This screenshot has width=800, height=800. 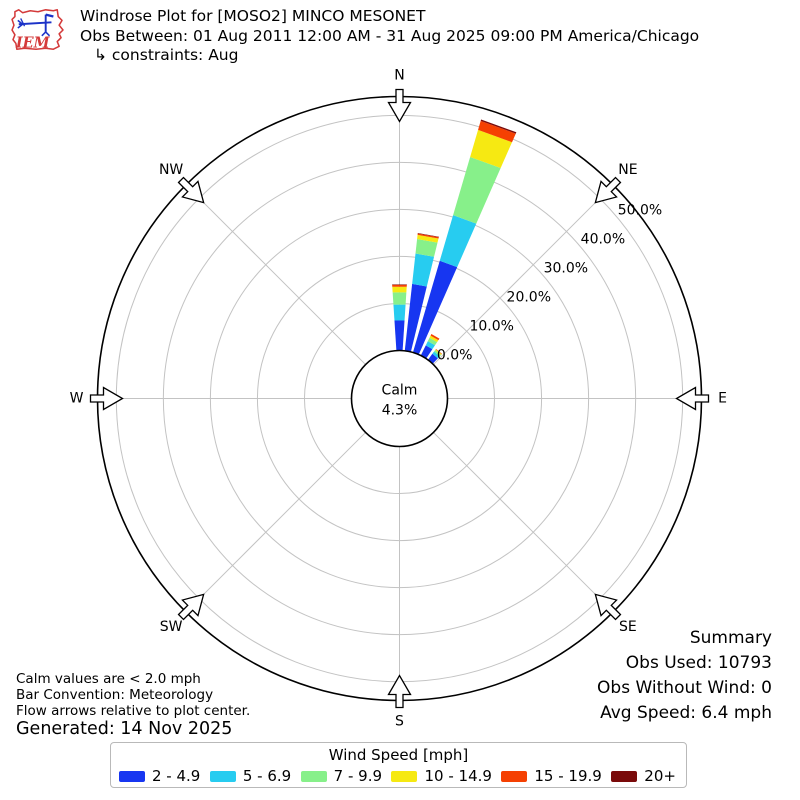 I want to click on legend-entry: 5 - 6.9, so click(x=250, y=776).